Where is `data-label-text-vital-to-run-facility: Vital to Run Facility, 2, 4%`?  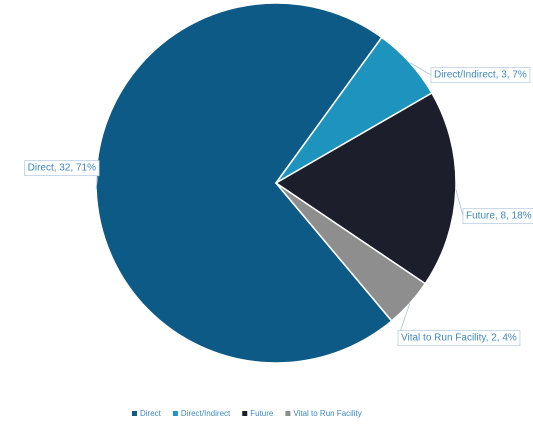
data-label-text-vital-to-run-facility: Vital to Run Facility, 2, 4% is located at coordinates (459, 338).